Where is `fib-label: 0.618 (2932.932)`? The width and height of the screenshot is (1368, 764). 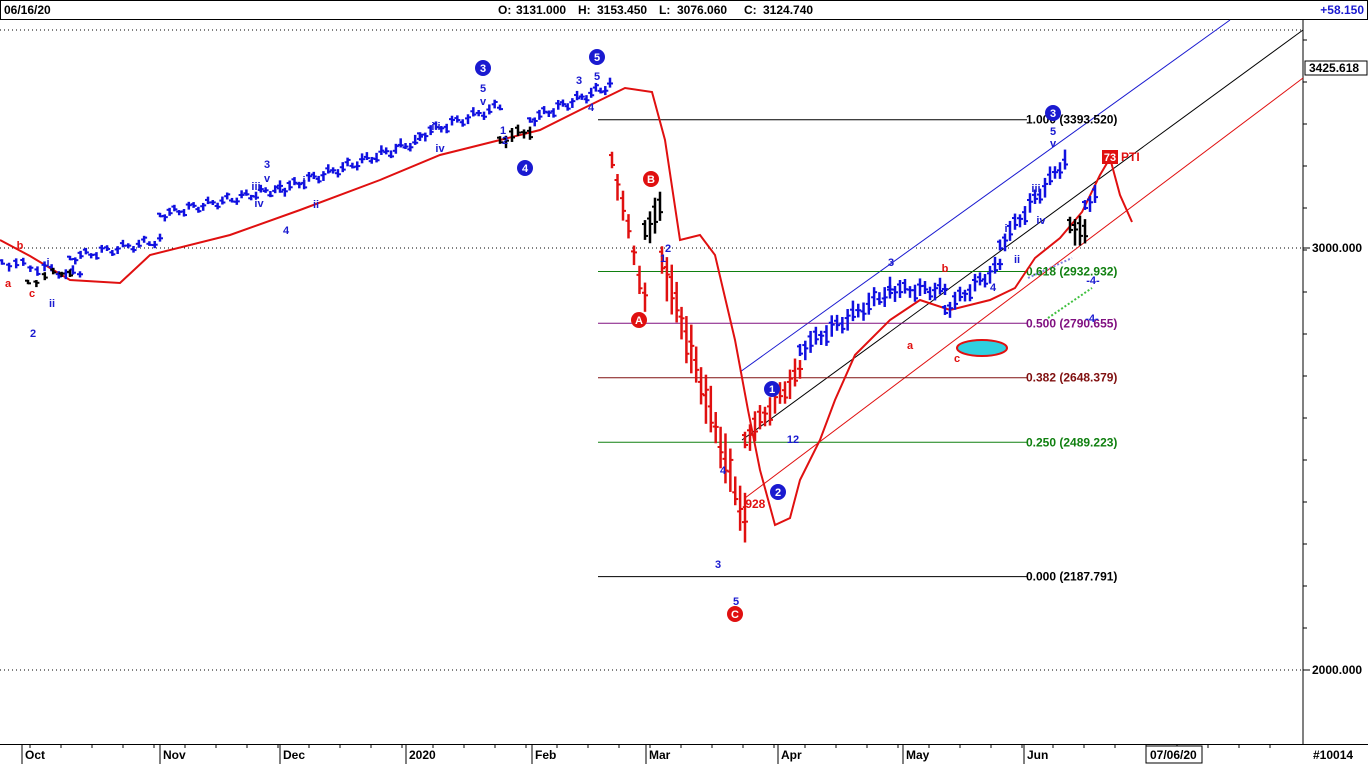
fib-label: 0.618 (2932.932) is located at coordinates (1071, 272).